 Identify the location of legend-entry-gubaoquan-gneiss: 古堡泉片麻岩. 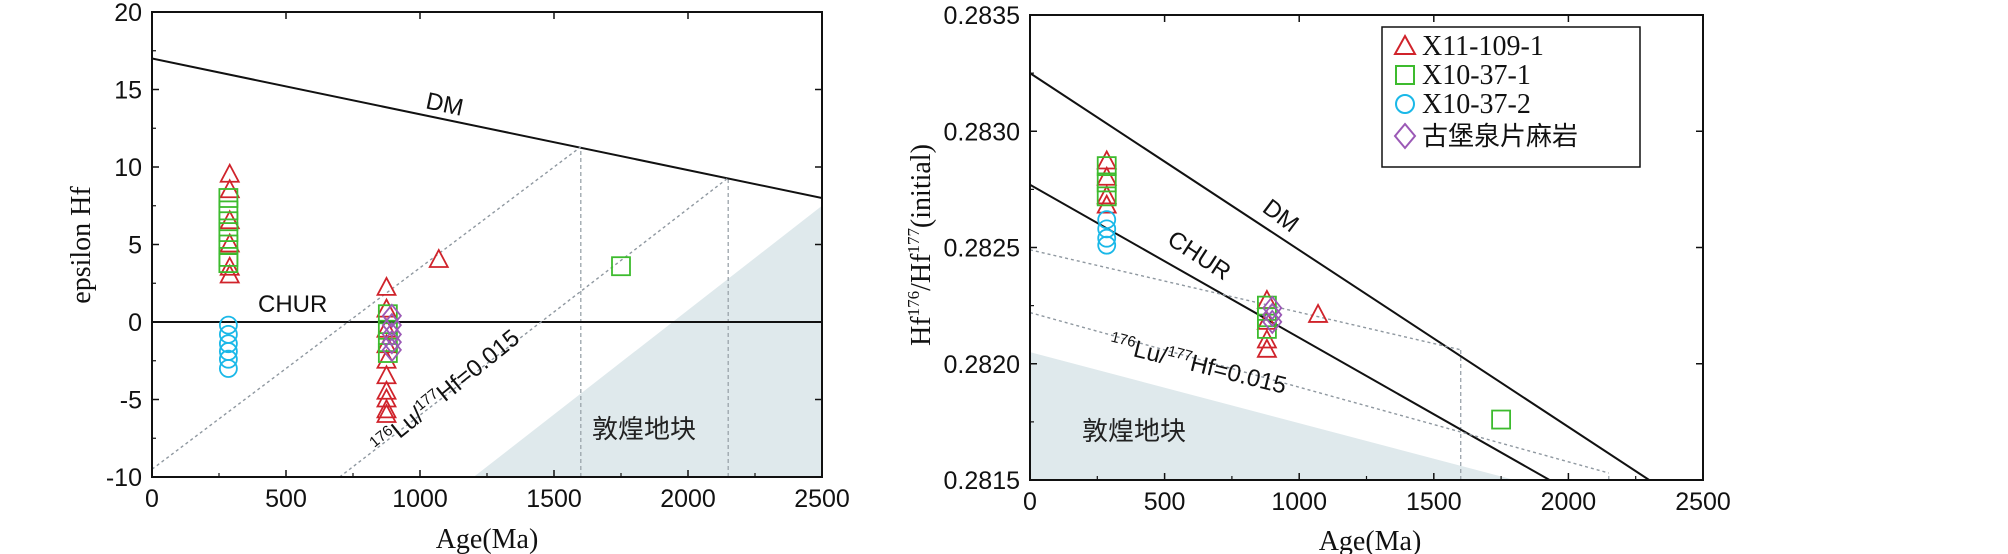
(1485, 137).